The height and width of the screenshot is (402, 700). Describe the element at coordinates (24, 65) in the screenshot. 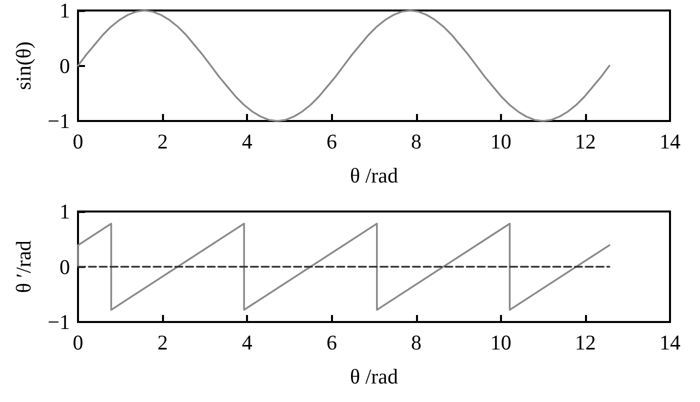

I see `y-axis-title: sin(θ)` at that location.